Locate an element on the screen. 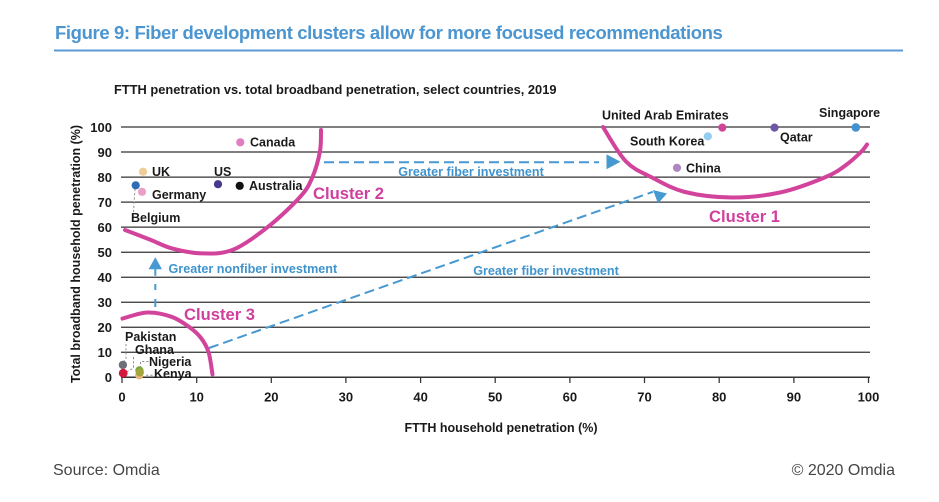 This screenshot has height=502, width=939. svg-text: United Arab Emirates is located at coordinates (665, 116).